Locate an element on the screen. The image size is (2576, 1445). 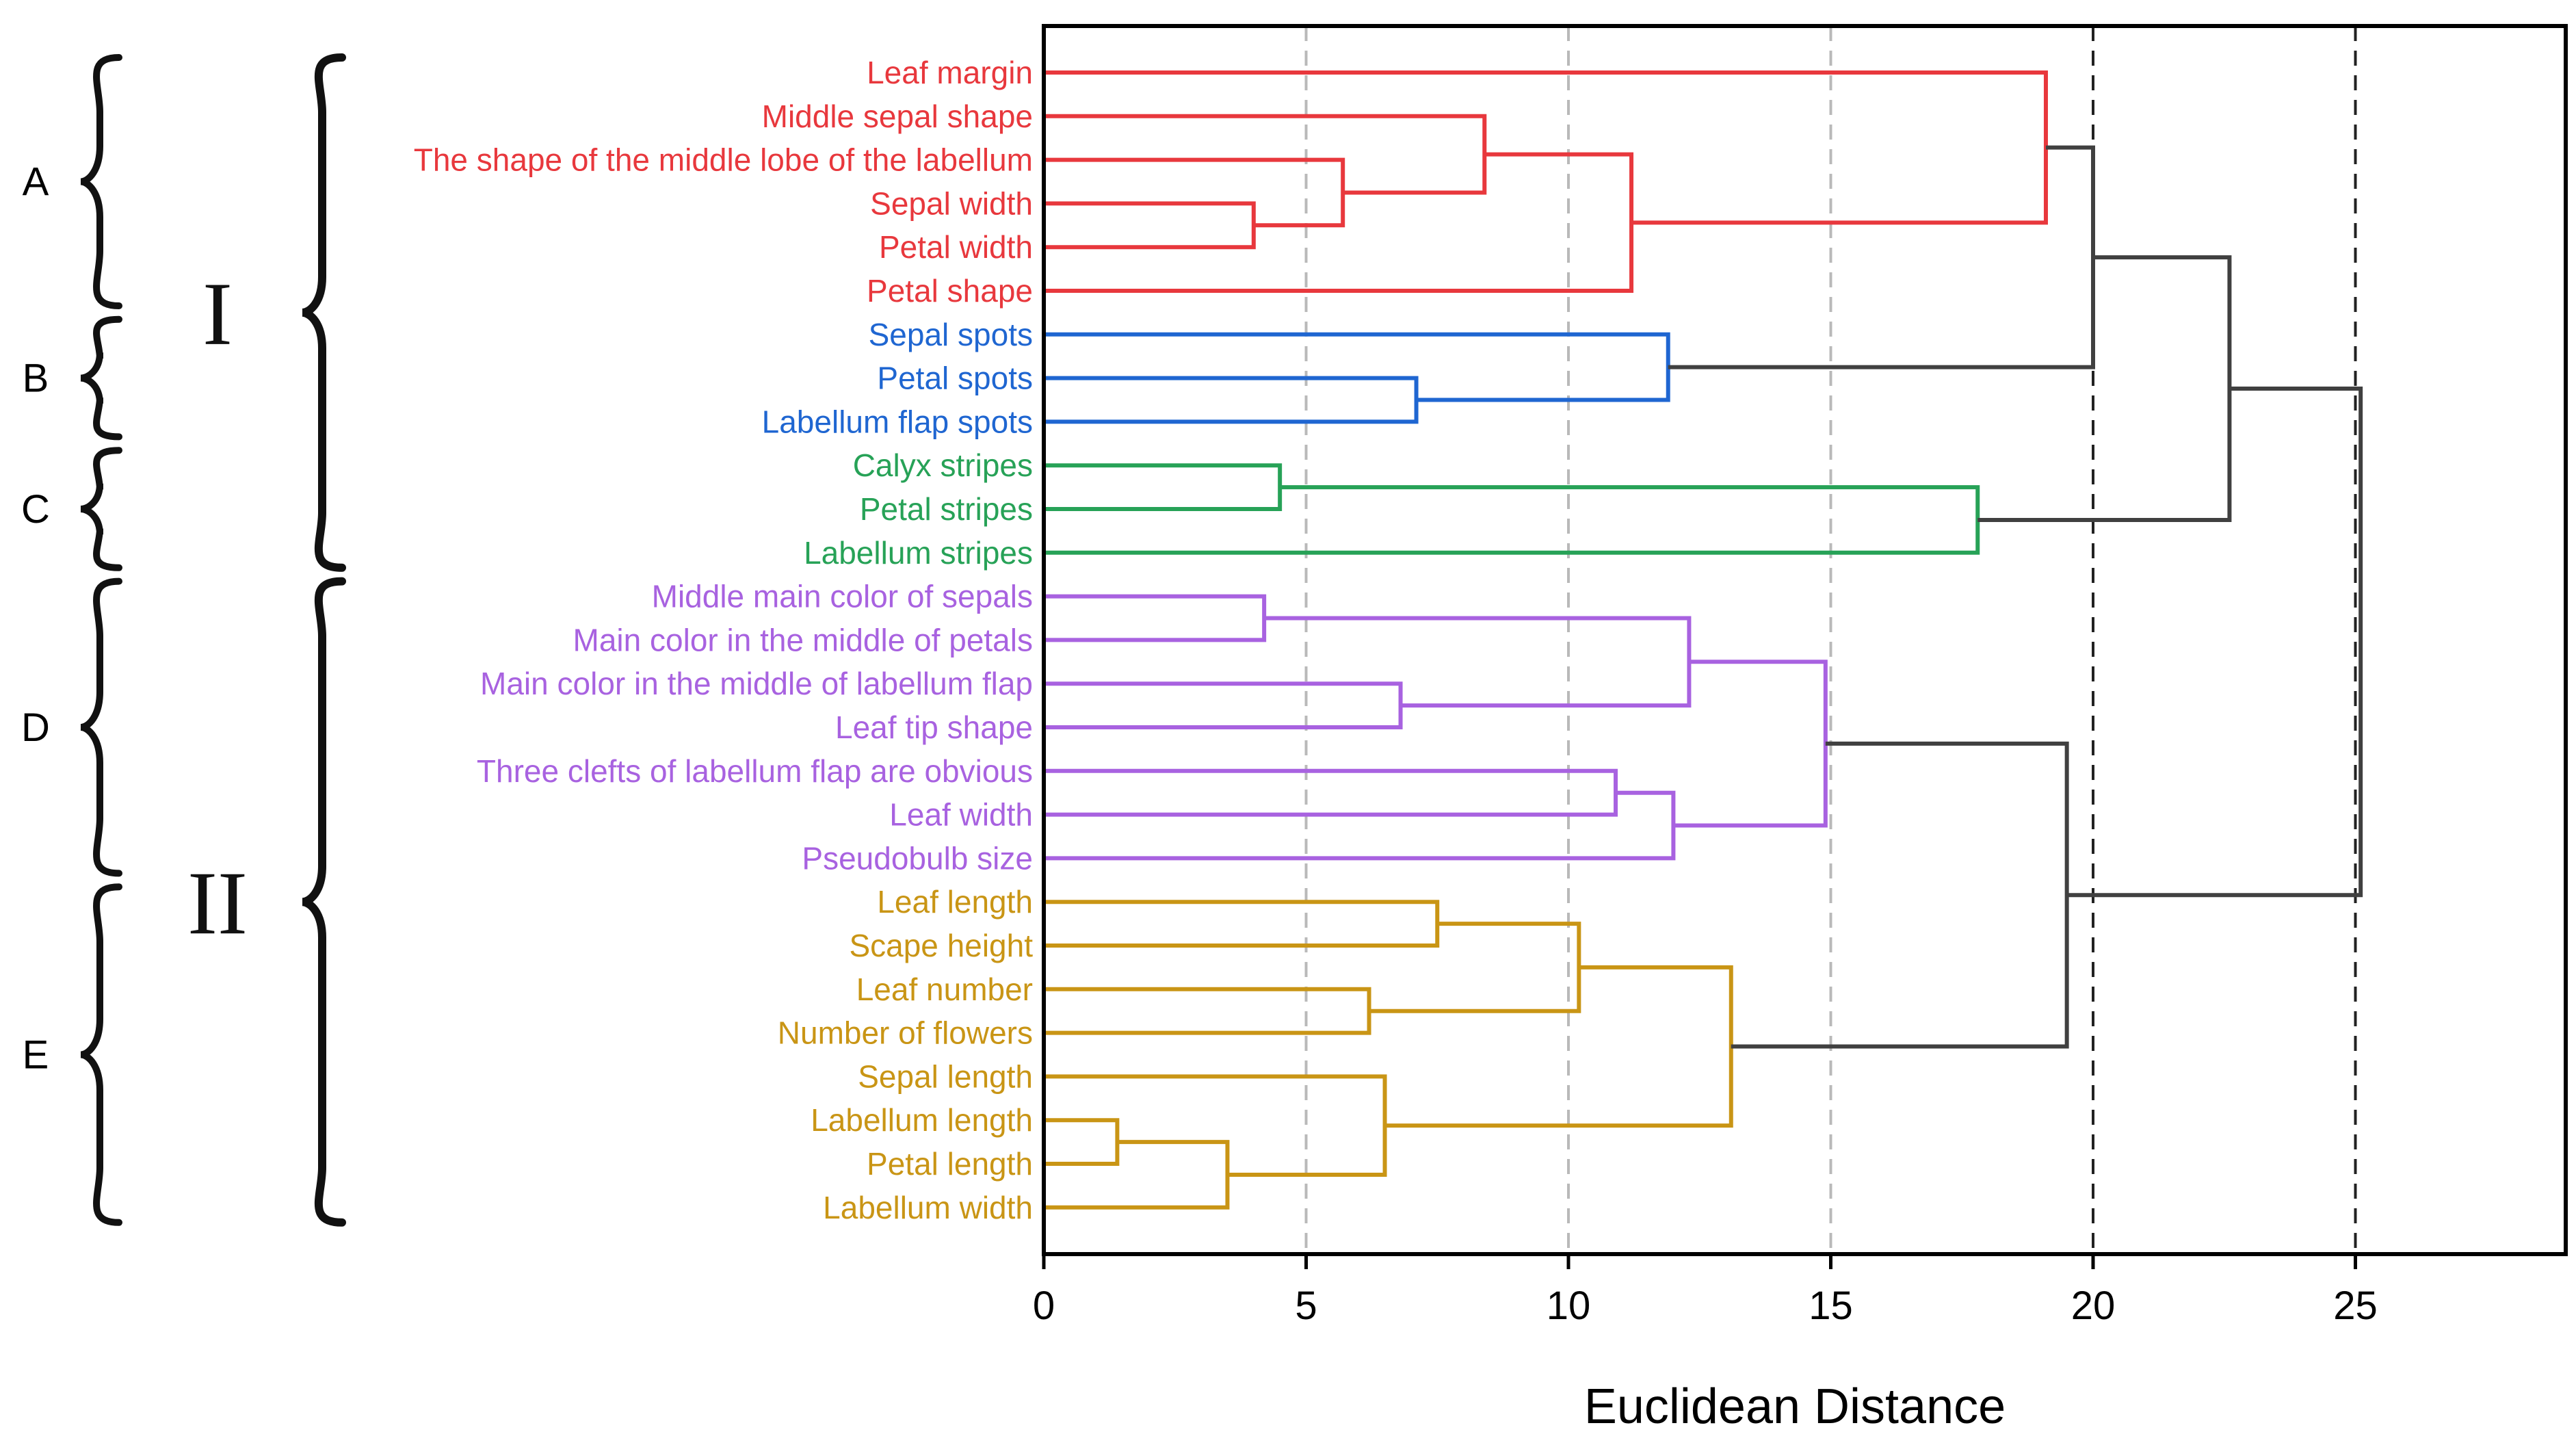
branch-D1 is located at coordinates (1155, 618).